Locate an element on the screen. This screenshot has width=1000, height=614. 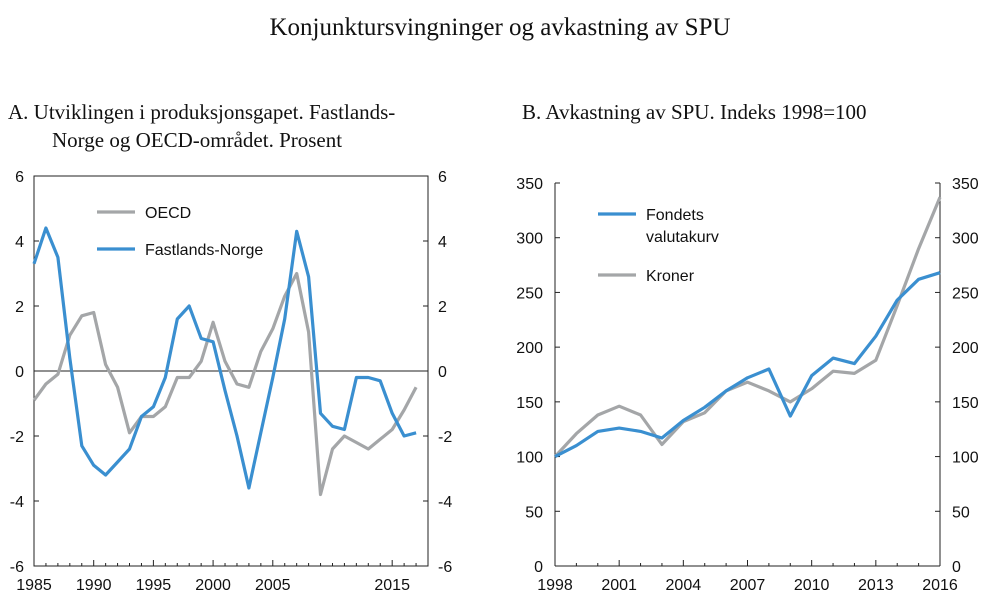
panel-b-xtick-label: 1998 is located at coordinates (555, 585).